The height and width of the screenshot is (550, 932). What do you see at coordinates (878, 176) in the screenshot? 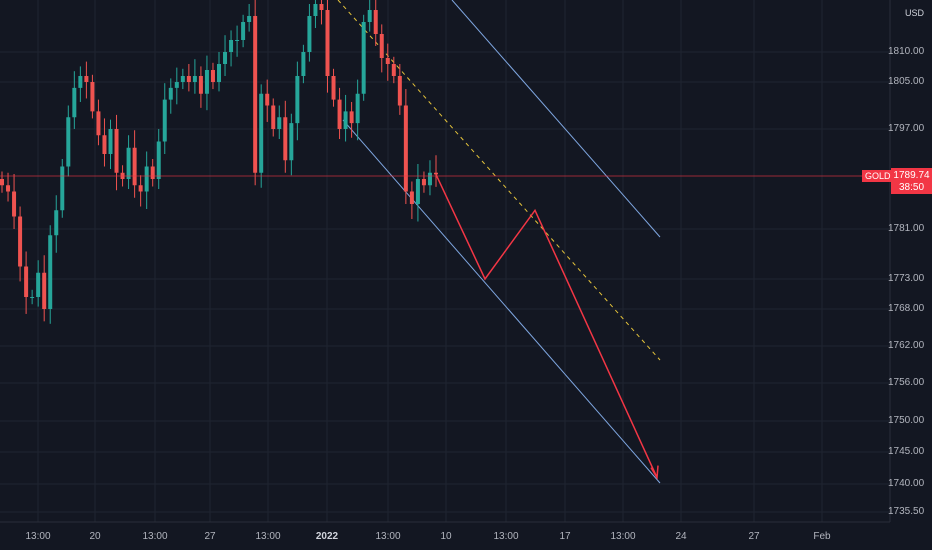
I see `symbol-tag: GOLD` at bounding box center [878, 176].